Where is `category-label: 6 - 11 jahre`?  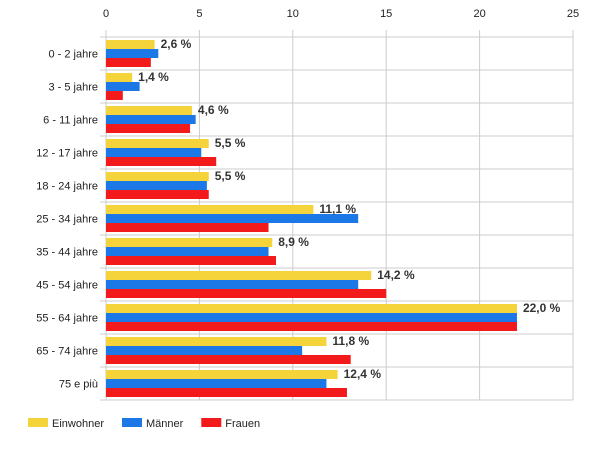 category-label: 6 - 11 jahre is located at coordinates (70, 121).